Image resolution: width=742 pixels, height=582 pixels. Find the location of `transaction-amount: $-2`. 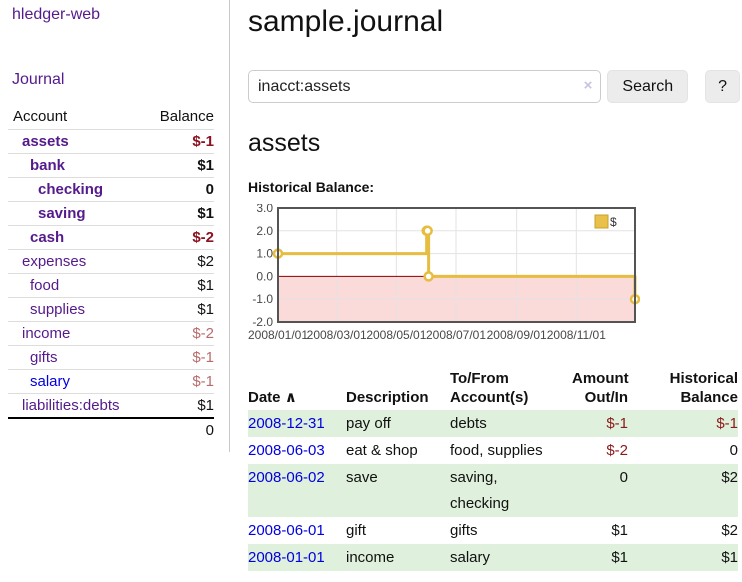

transaction-amount: $-2 is located at coordinates (617, 450).